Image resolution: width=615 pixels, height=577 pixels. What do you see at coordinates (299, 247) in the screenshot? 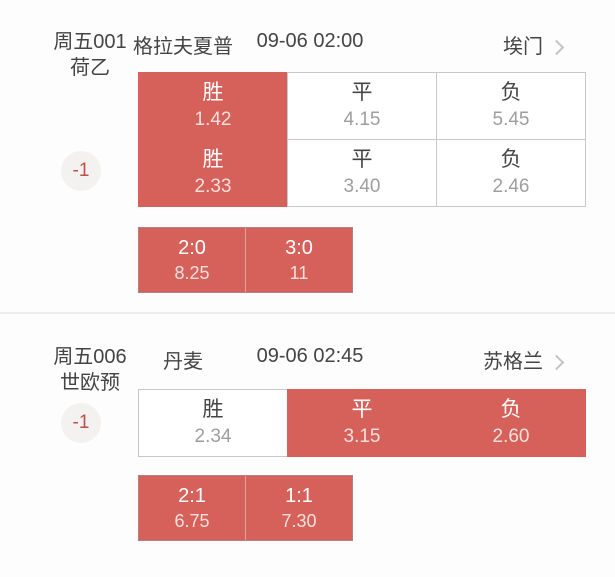
I see `score-value: 3:0` at bounding box center [299, 247].